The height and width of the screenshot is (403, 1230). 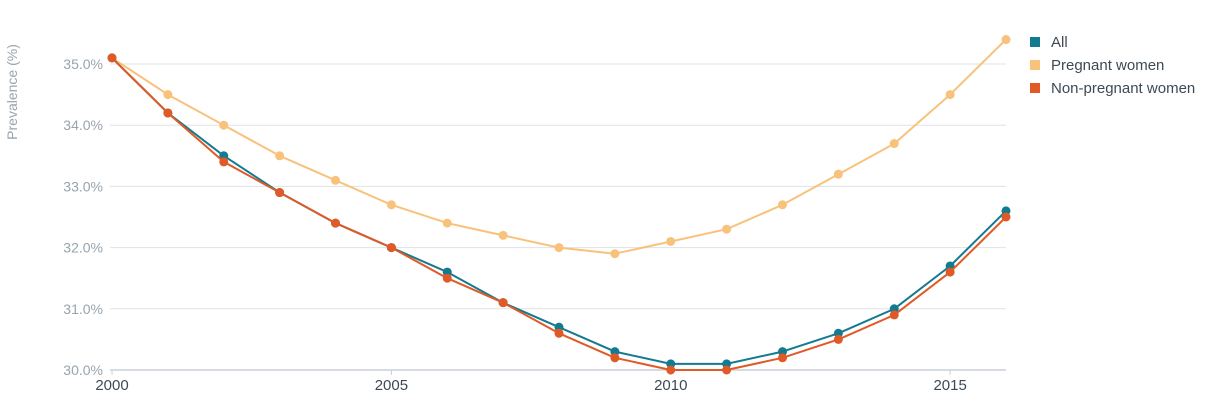 What do you see at coordinates (1059, 42) in the screenshot?
I see `legend-label: All` at bounding box center [1059, 42].